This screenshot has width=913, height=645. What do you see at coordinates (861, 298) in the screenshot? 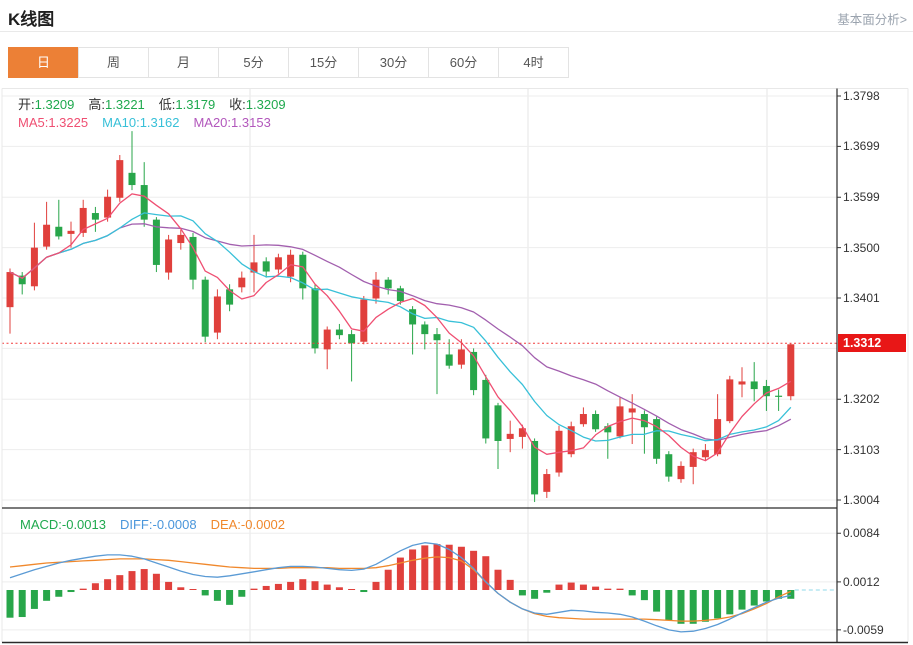
I see `price-axis-label: 1.3401` at bounding box center [861, 298].